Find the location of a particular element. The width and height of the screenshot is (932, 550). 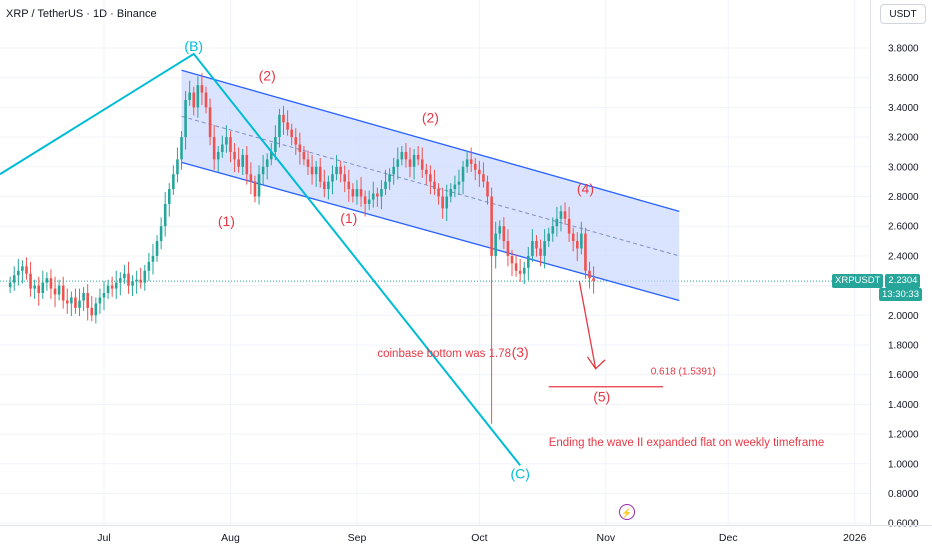

projection-arrow is located at coordinates (587, 325).